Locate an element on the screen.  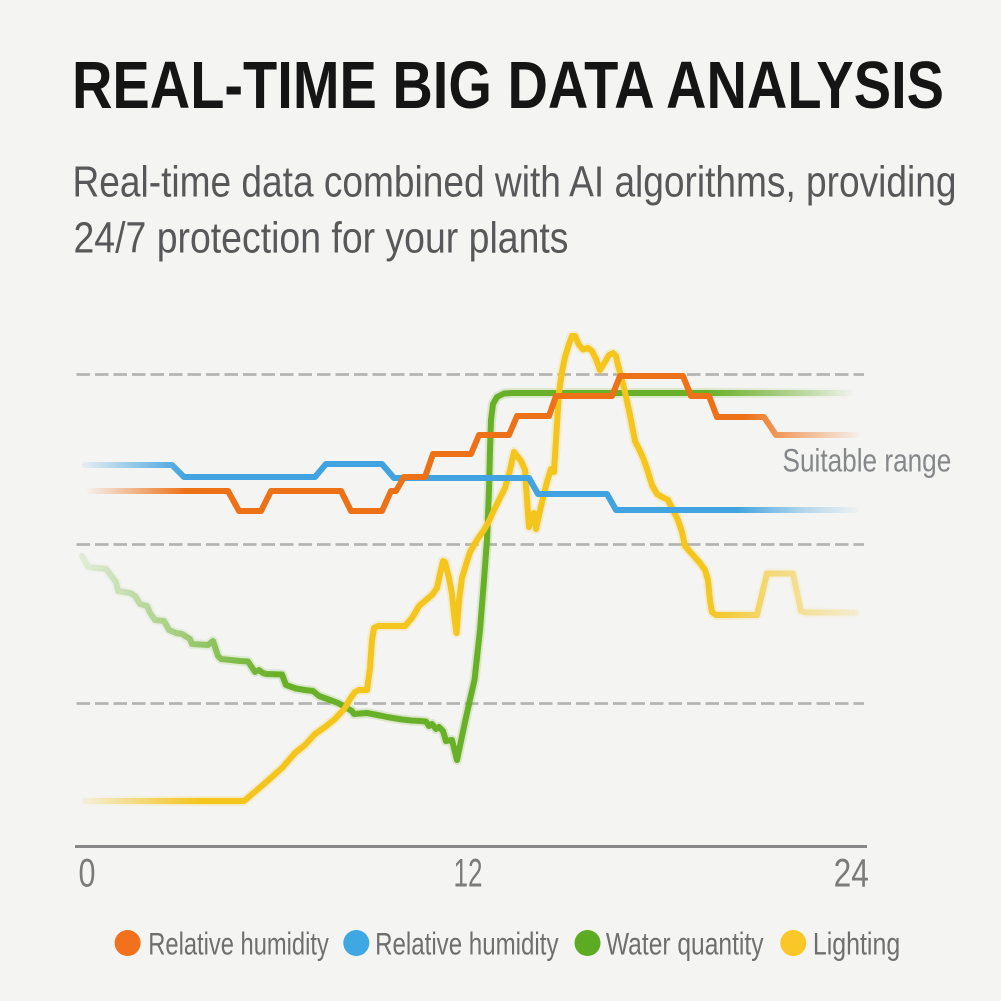
svg-text: Suitable range is located at coordinates (867, 460).